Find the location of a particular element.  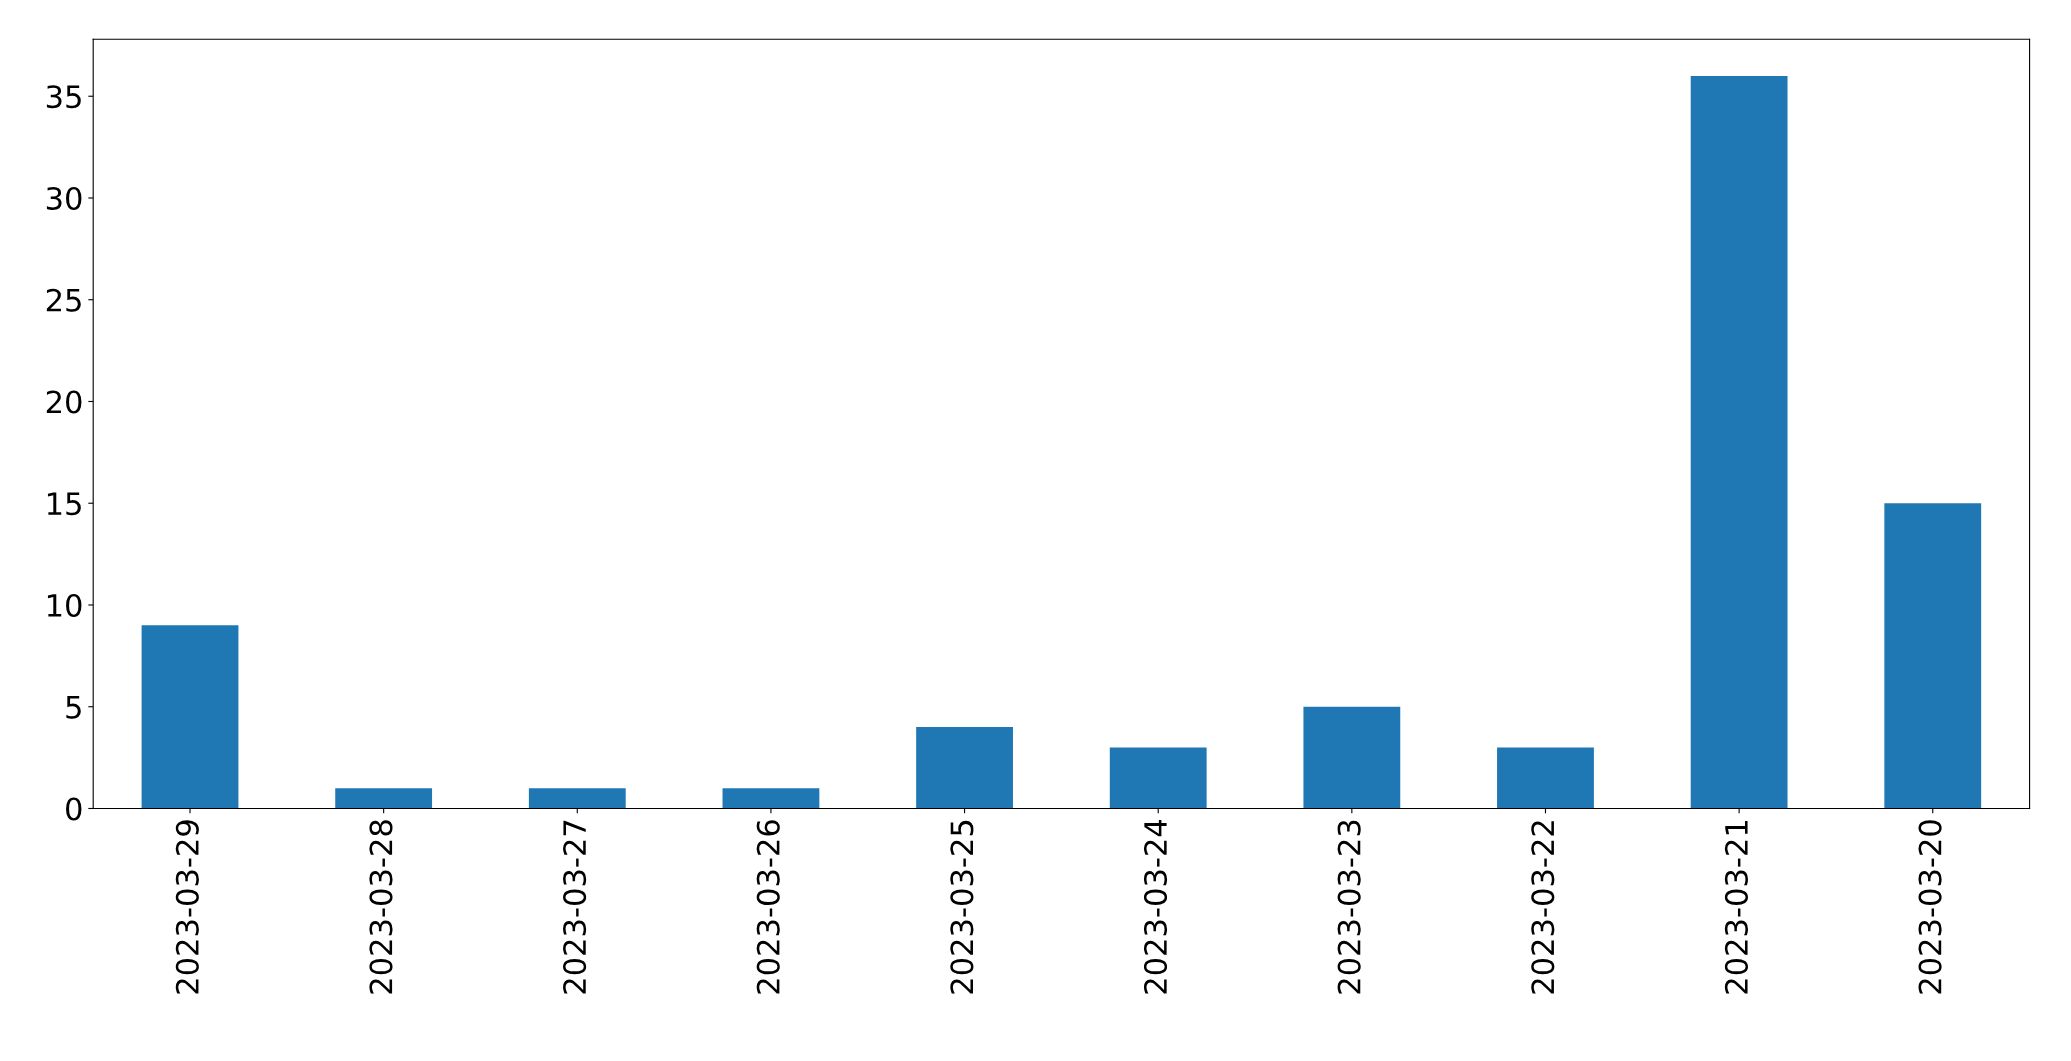

y-tick-label: 20 is located at coordinates (64, 402).